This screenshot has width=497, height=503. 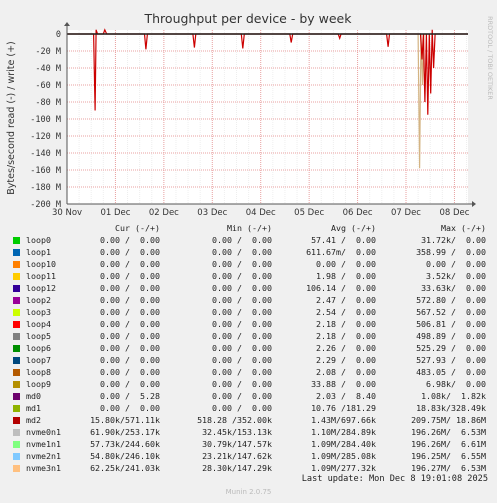 What do you see at coordinates (451, 252) in the screenshot?
I see `legend-max: 358.99 / 0.00` at bounding box center [451, 252].